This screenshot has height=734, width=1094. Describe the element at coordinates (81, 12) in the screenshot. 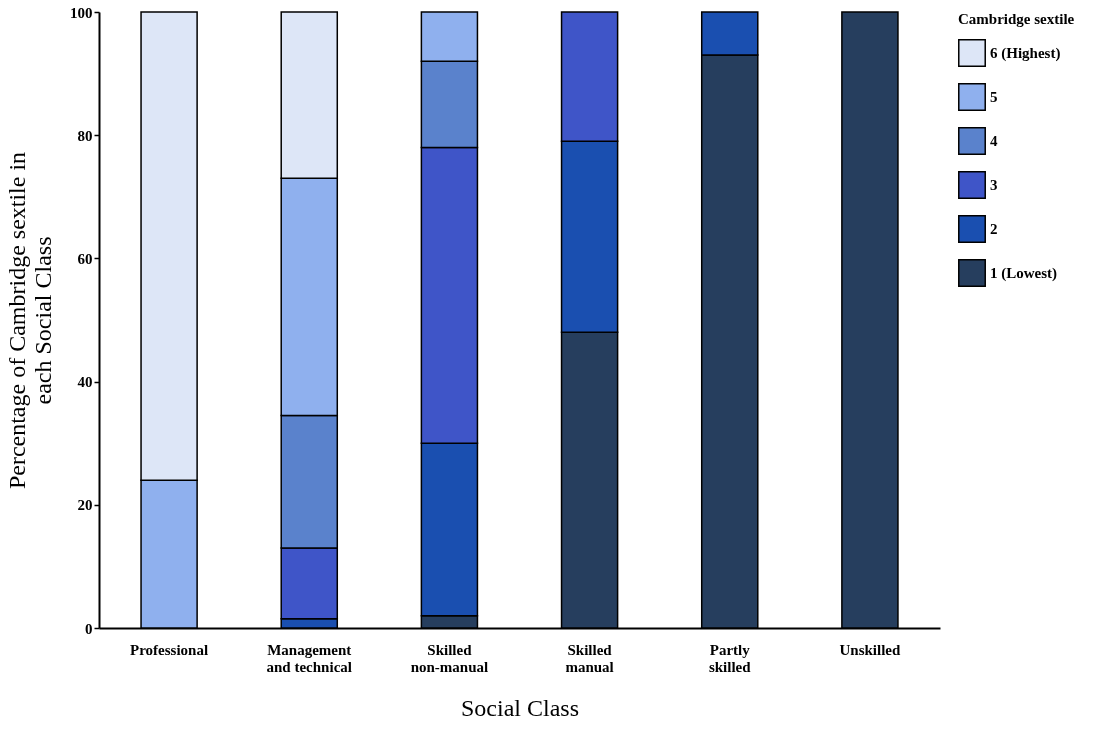

I see `y-tick-label: 100` at that location.